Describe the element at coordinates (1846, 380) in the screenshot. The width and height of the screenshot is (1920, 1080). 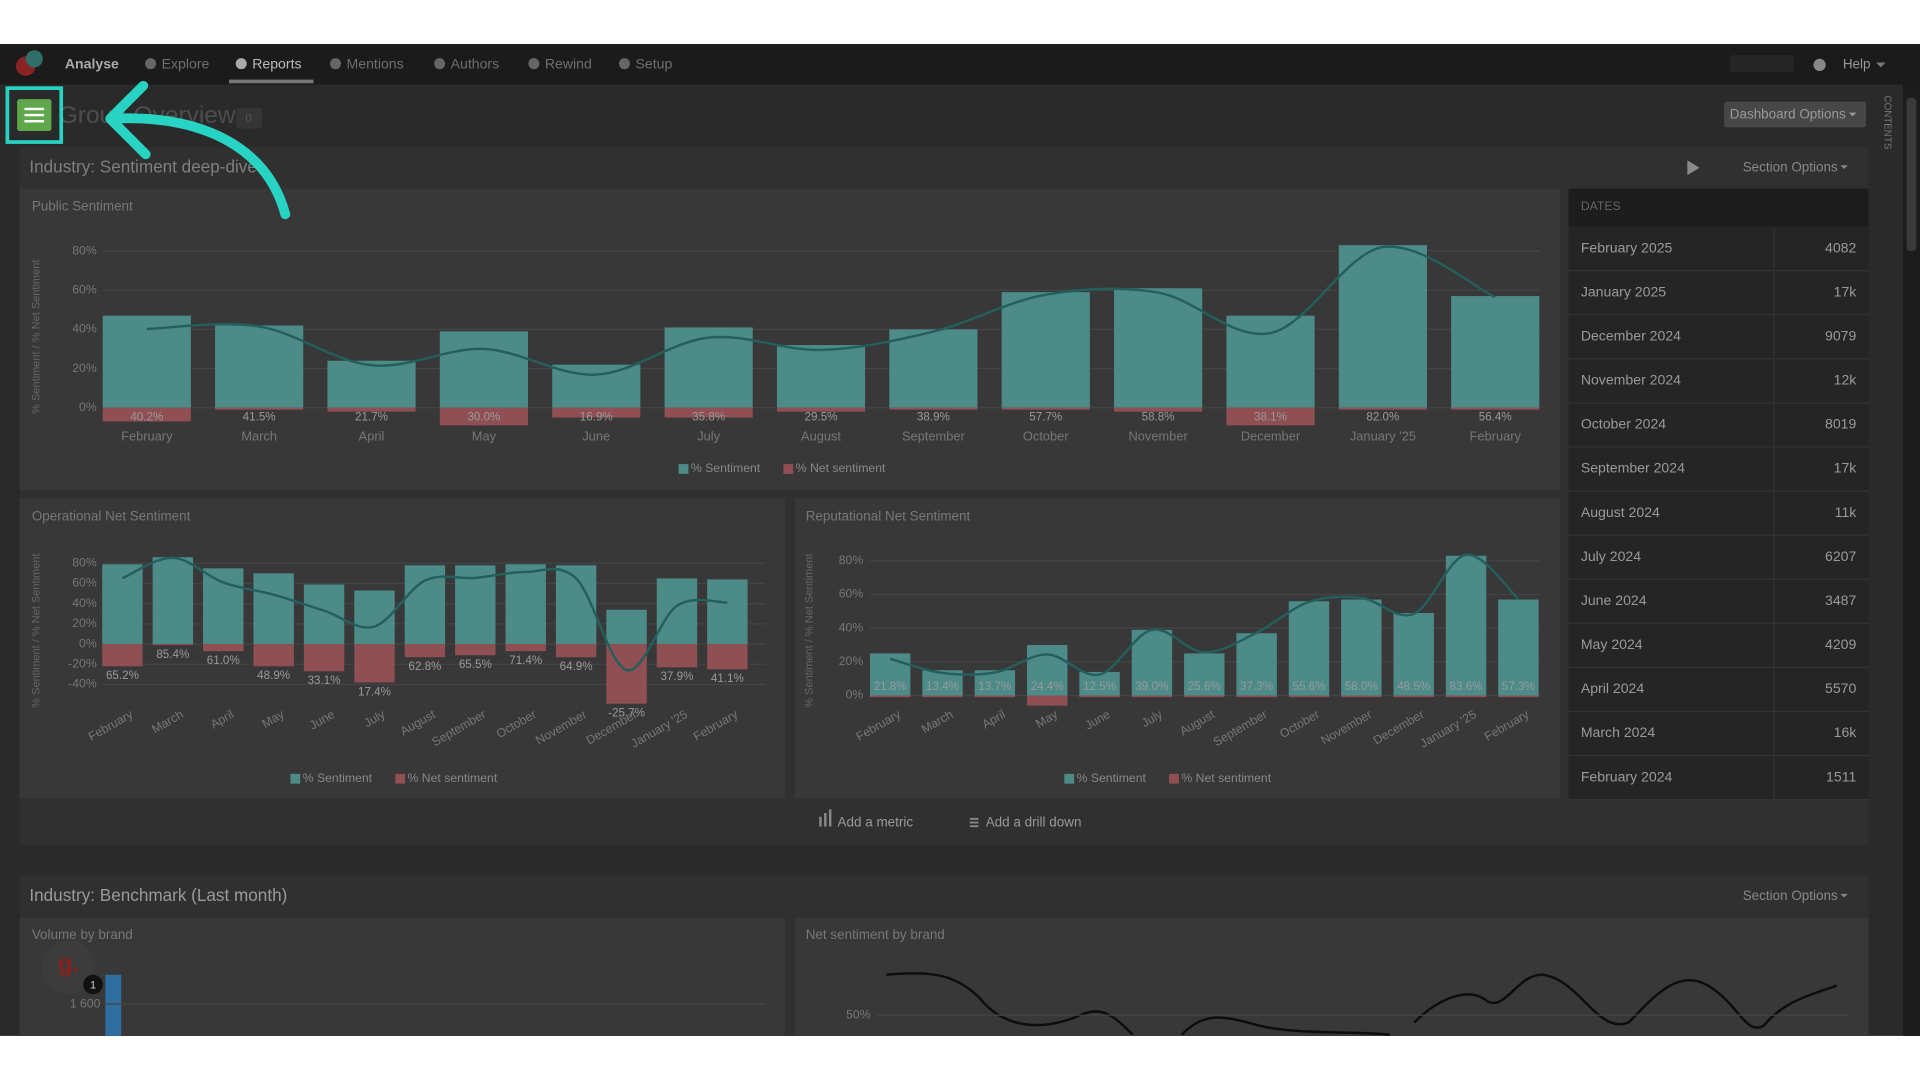
I see `date-count: 12k` at that location.